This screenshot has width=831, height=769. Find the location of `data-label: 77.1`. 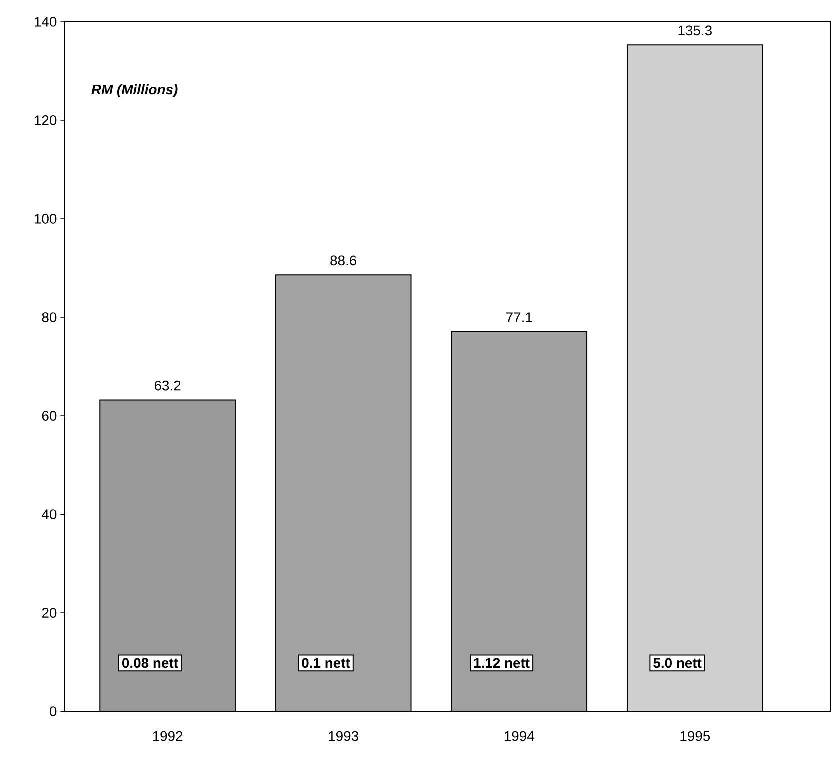

data-label: 77.1 is located at coordinates (519, 317).